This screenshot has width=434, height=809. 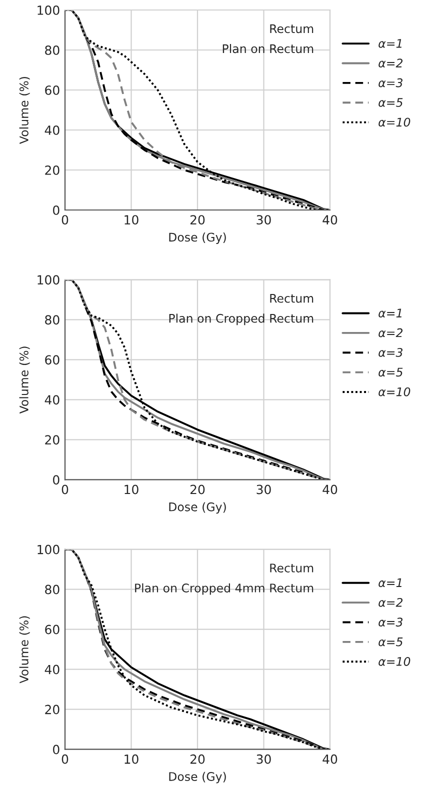 I want to click on annotation: Plan on Cropped Rectum, so click(x=241, y=320).